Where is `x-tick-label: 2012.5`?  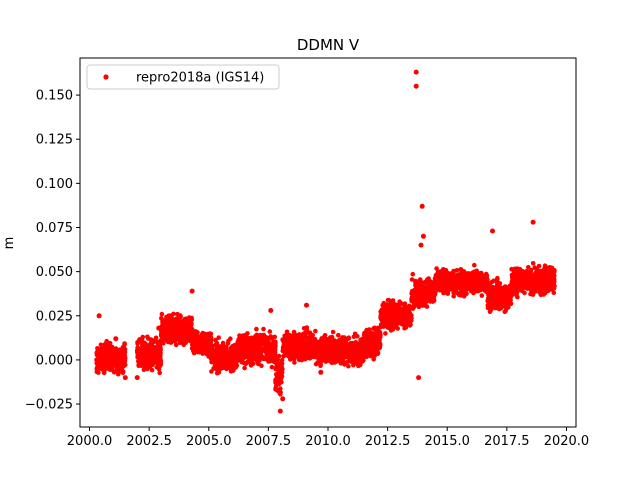 x-tick-label: 2012.5 is located at coordinates (388, 441).